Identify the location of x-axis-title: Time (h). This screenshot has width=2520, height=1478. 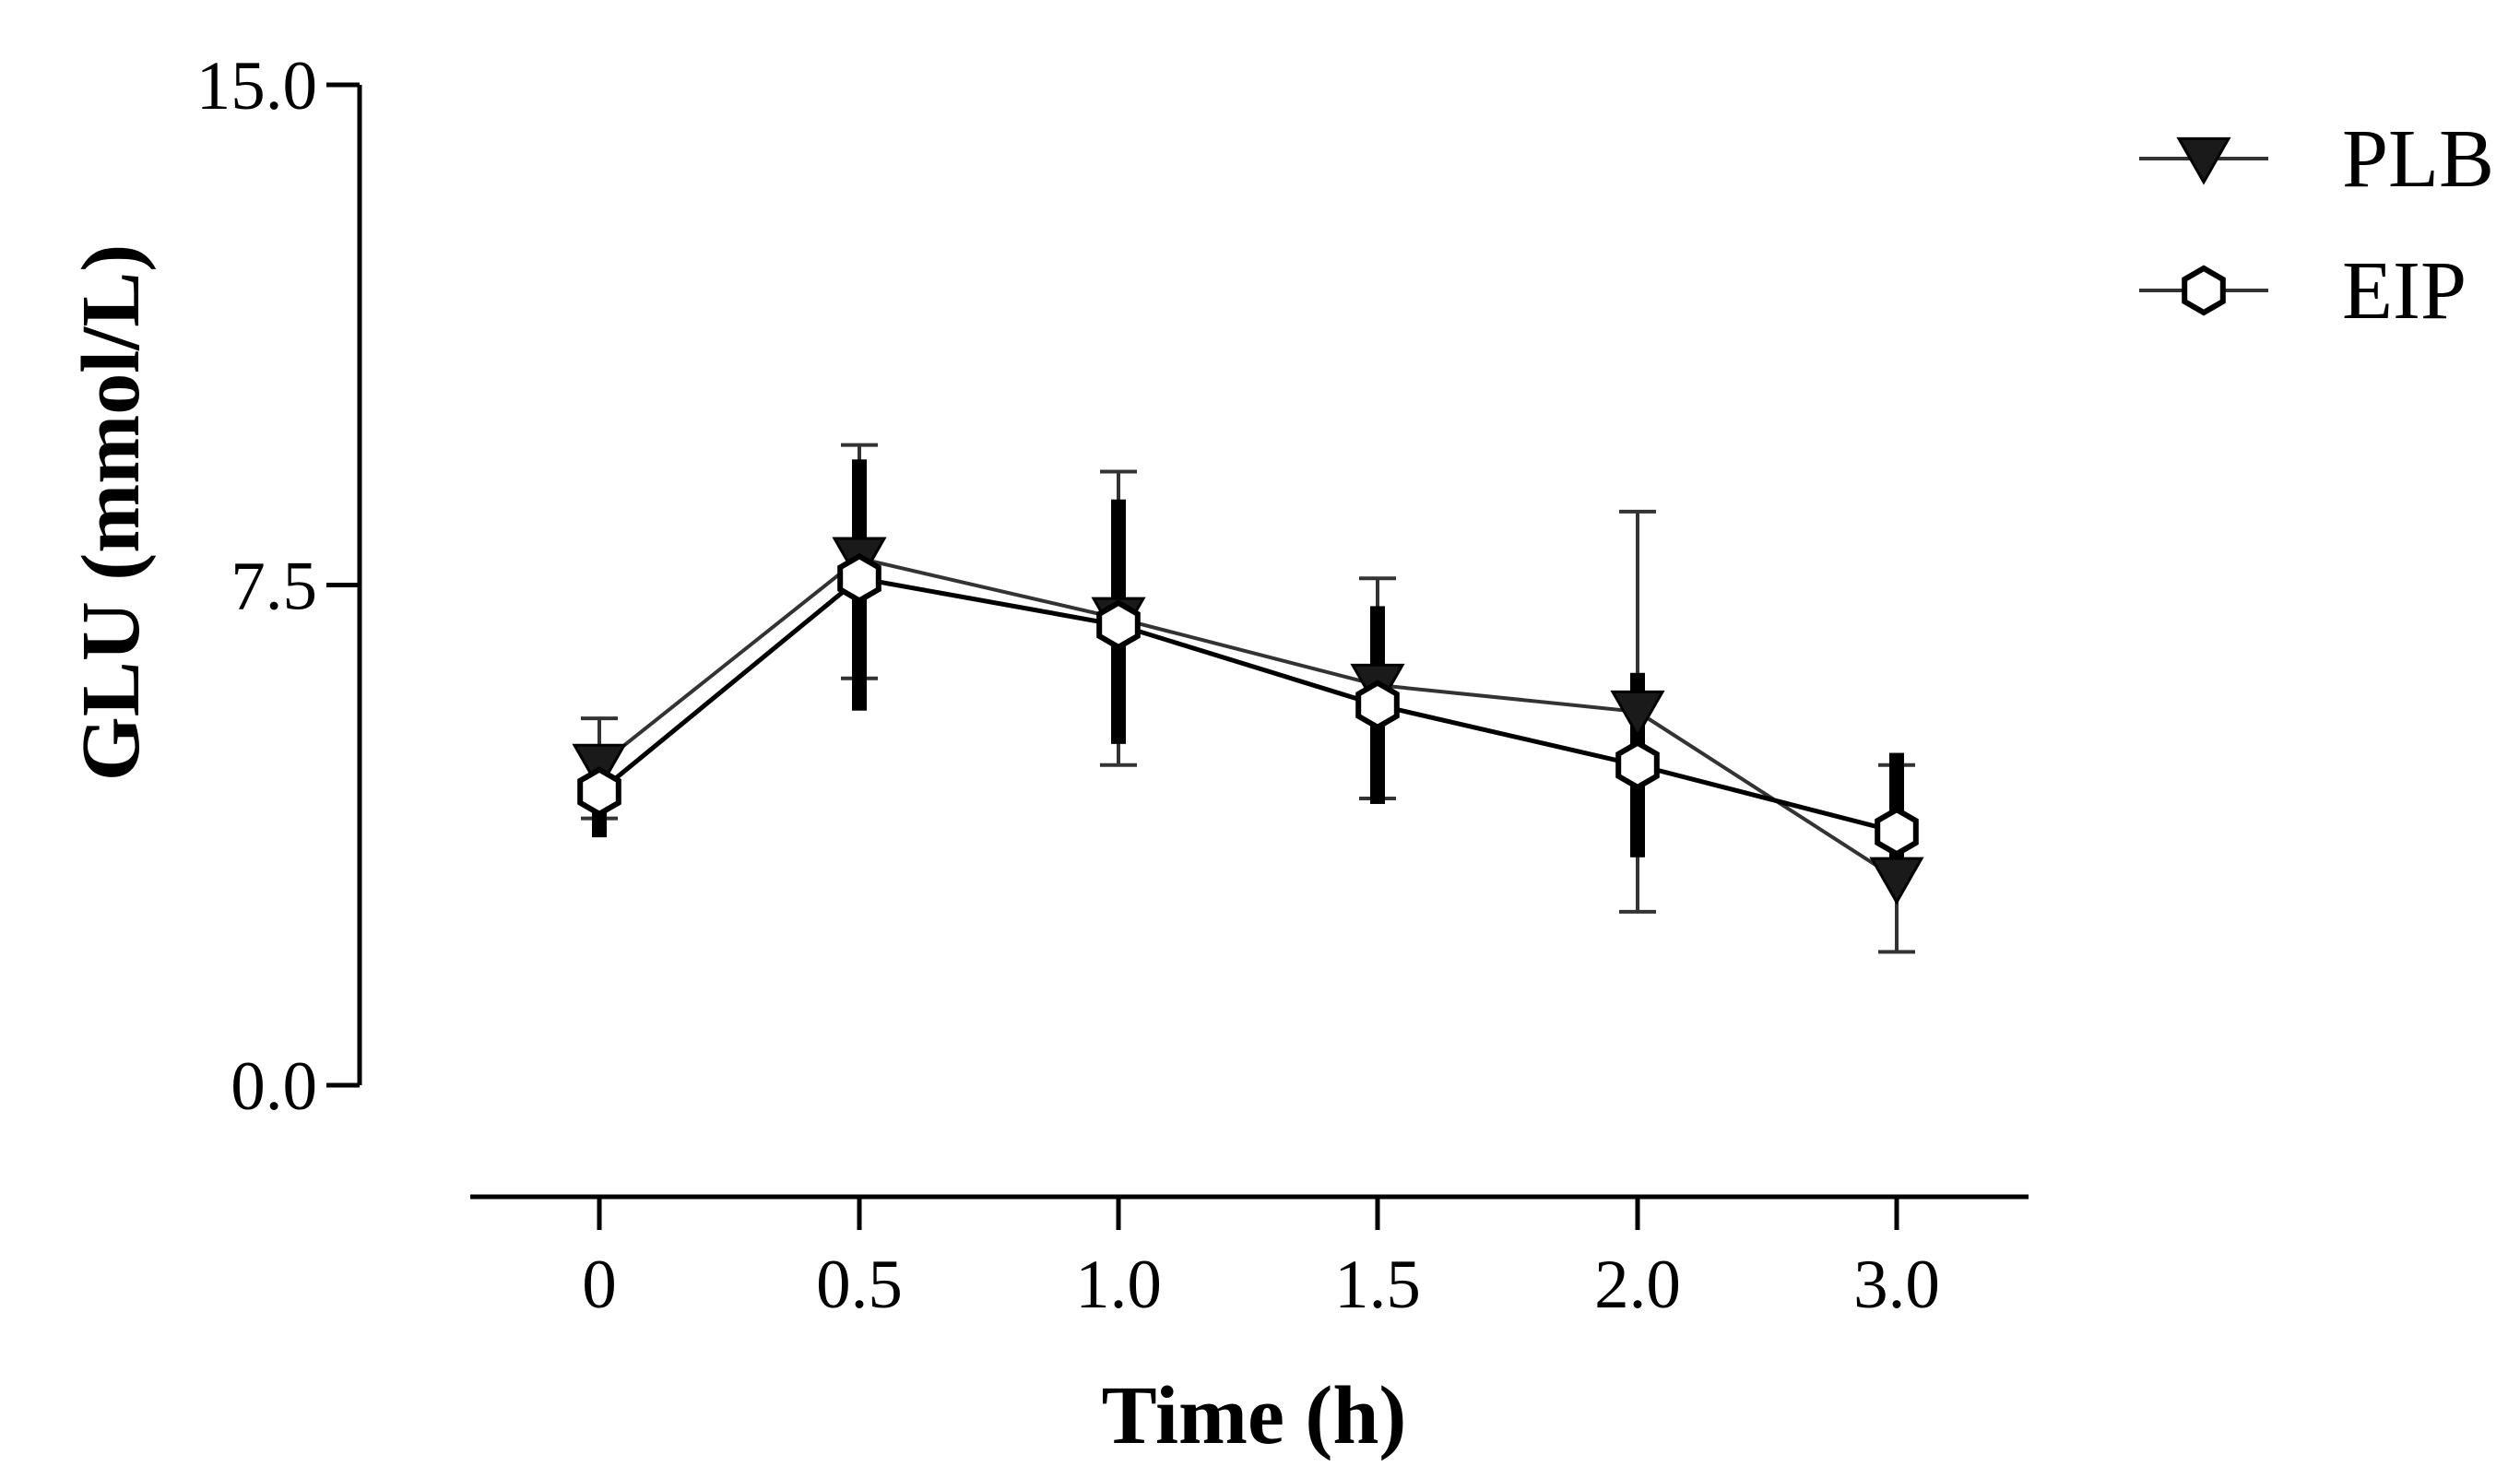
(1254, 1415).